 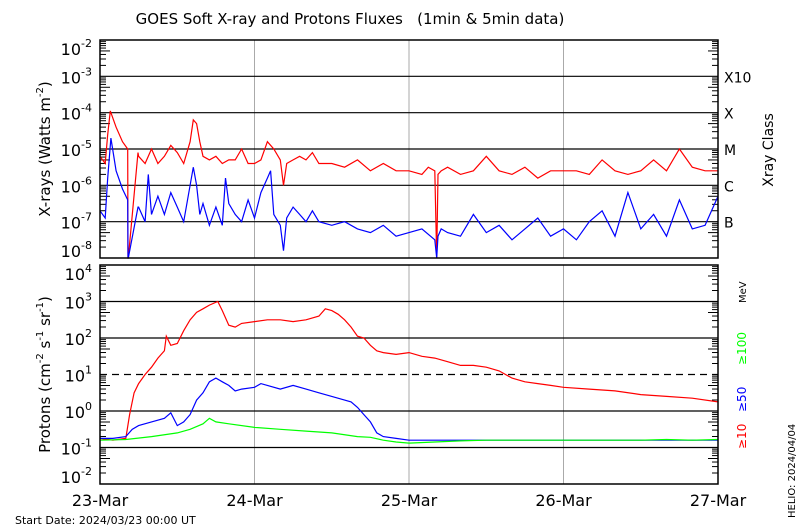 What do you see at coordinates (76, 222) in the screenshot?
I see `y-tick-label: 10⁻⁷` at bounding box center [76, 222].